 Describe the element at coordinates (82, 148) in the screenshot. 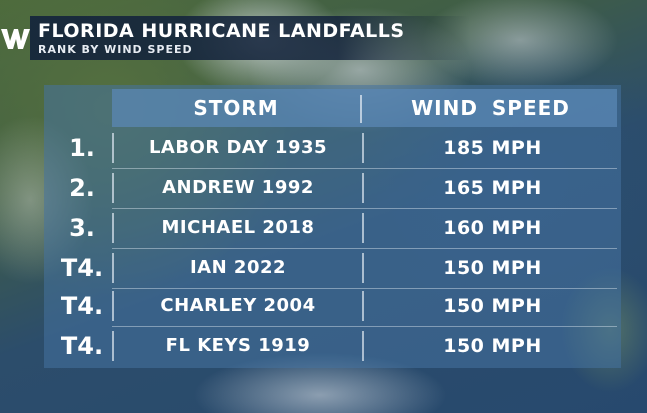

I see `rank-cell: 1.` at that location.